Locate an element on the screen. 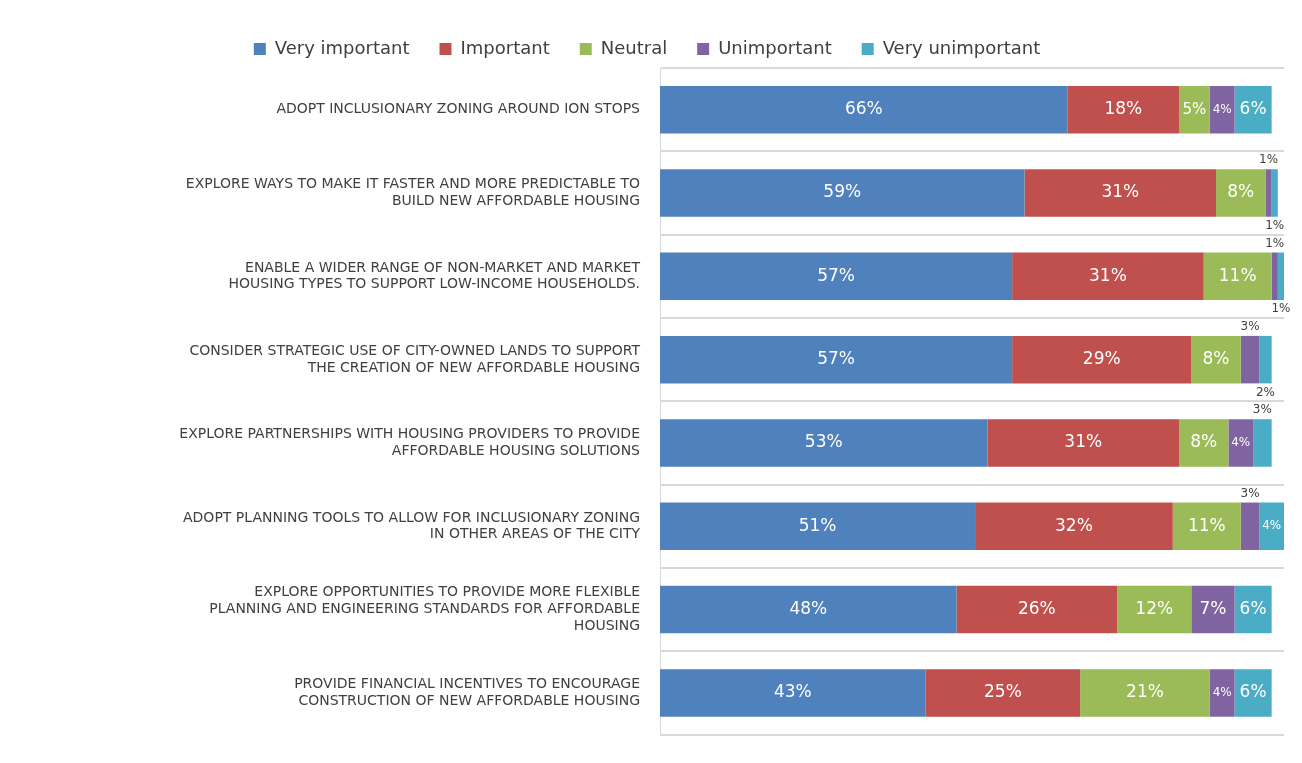 The height and width of the screenshot is (763, 1302). data-label: 66% is located at coordinates (863, 108).